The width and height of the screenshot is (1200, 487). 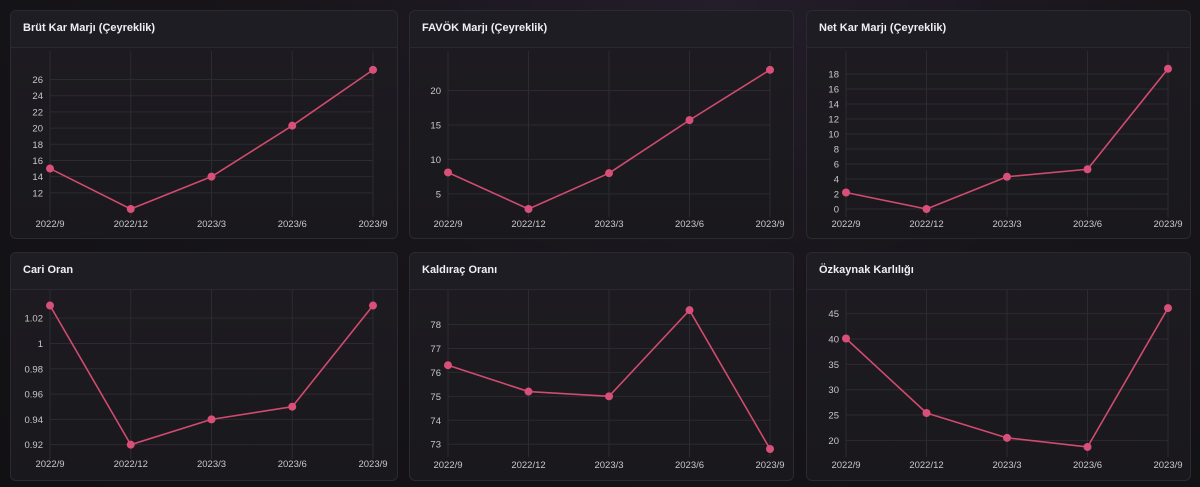 What do you see at coordinates (435, 445) in the screenshot?
I see `y-tick-label: 73` at bounding box center [435, 445].